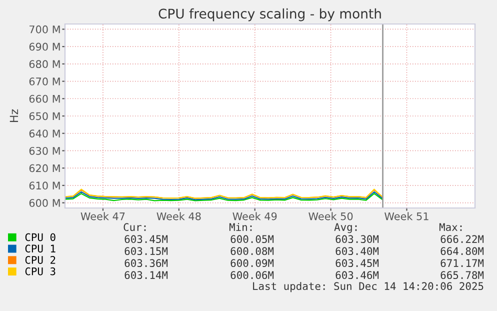 This screenshot has width=497, height=311. What do you see at coordinates (462, 263) in the screenshot?
I see `text: 671.17M` at bounding box center [462, 263].